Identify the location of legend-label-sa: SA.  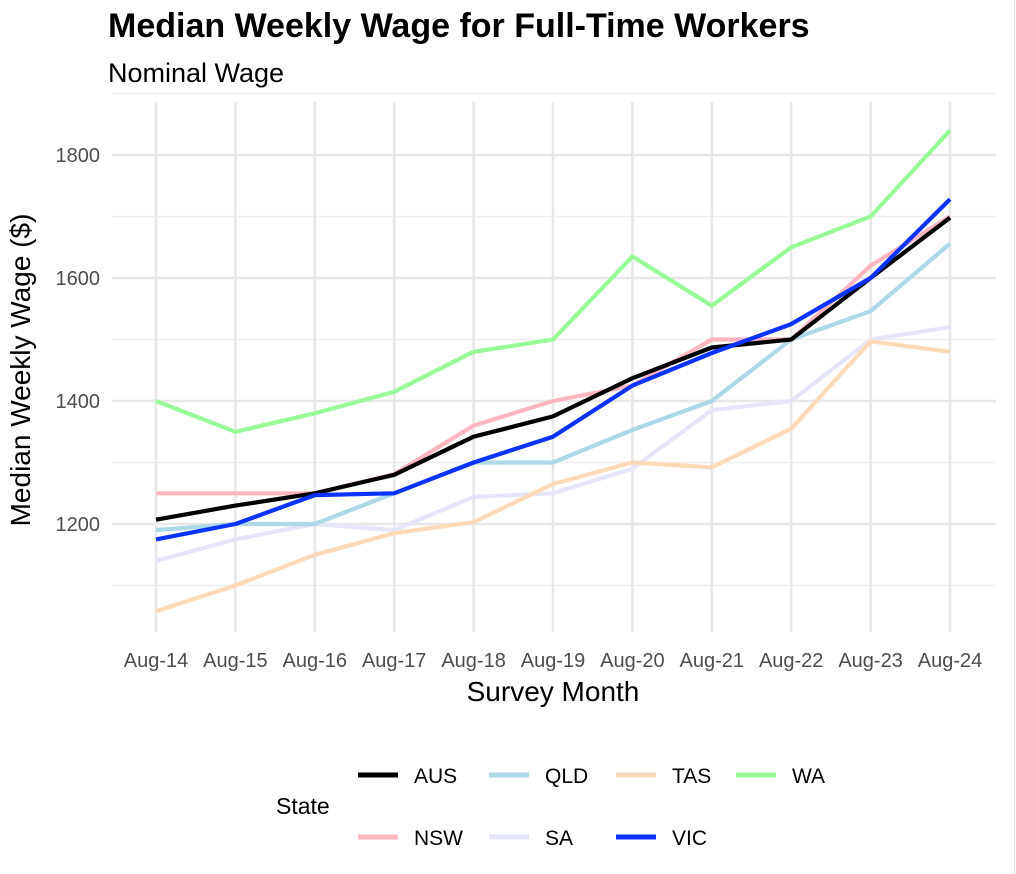
(559, 838).